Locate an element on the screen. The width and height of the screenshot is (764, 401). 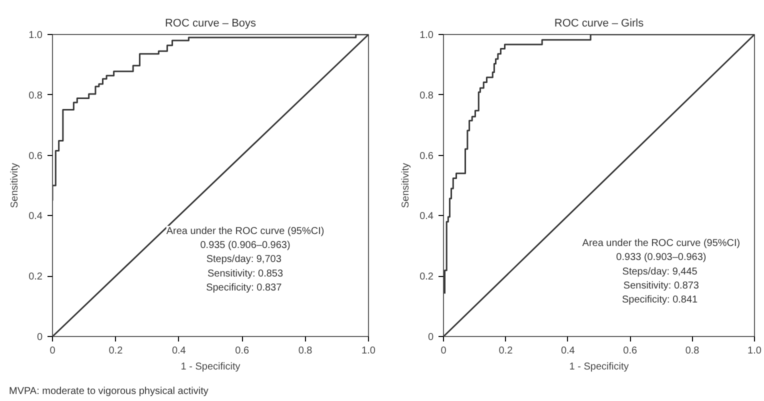
annotation: Sensitivity: 0.853 is located at coordinates (245, 274).